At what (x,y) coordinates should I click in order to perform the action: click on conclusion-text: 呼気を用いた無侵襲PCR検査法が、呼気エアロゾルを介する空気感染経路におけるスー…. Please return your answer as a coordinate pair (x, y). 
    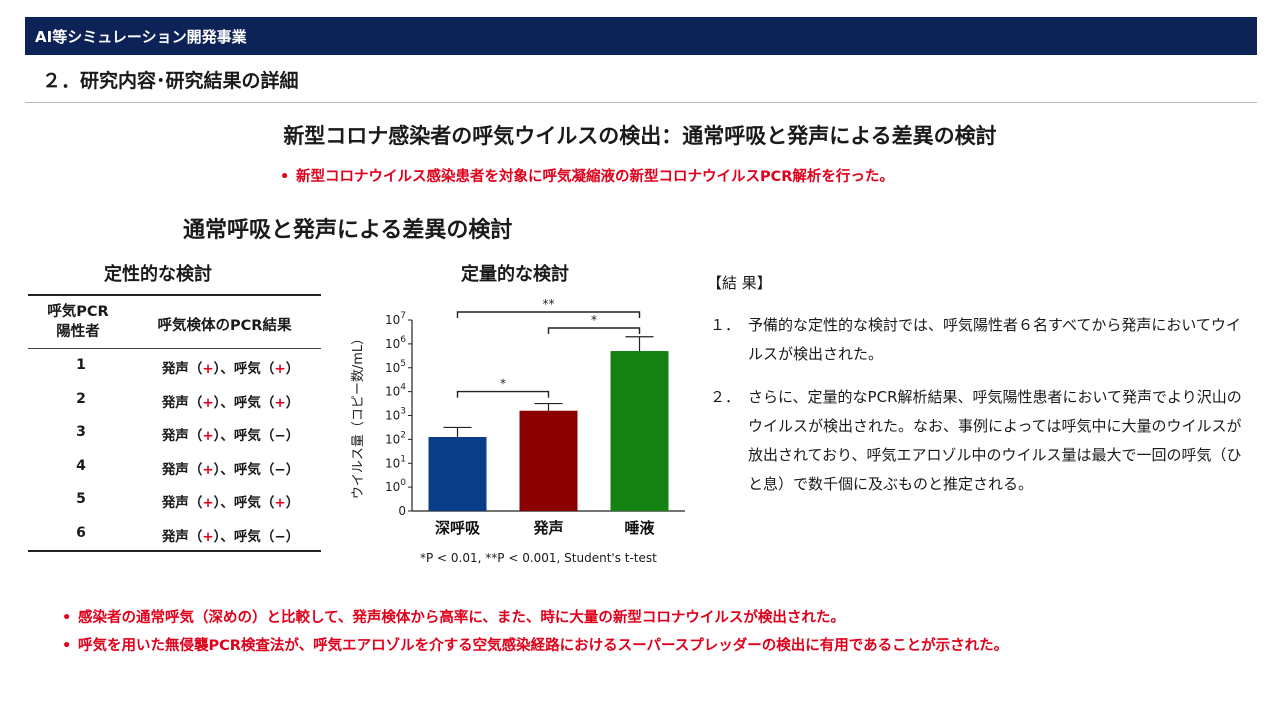
    Looking at the image, I should click on (543, 646).